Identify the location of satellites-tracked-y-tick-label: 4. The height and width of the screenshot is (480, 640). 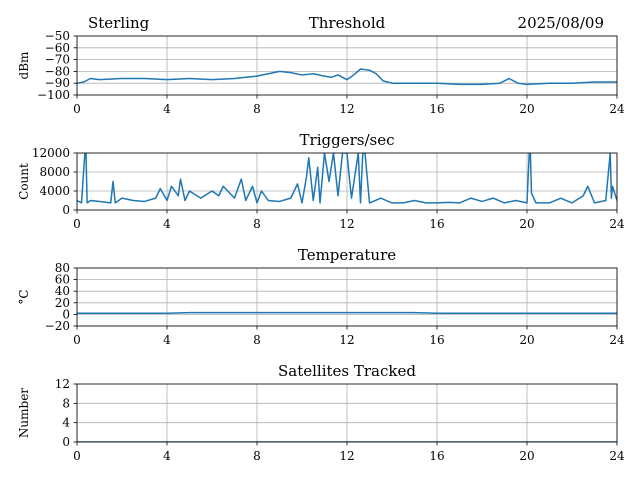
(66, 423).